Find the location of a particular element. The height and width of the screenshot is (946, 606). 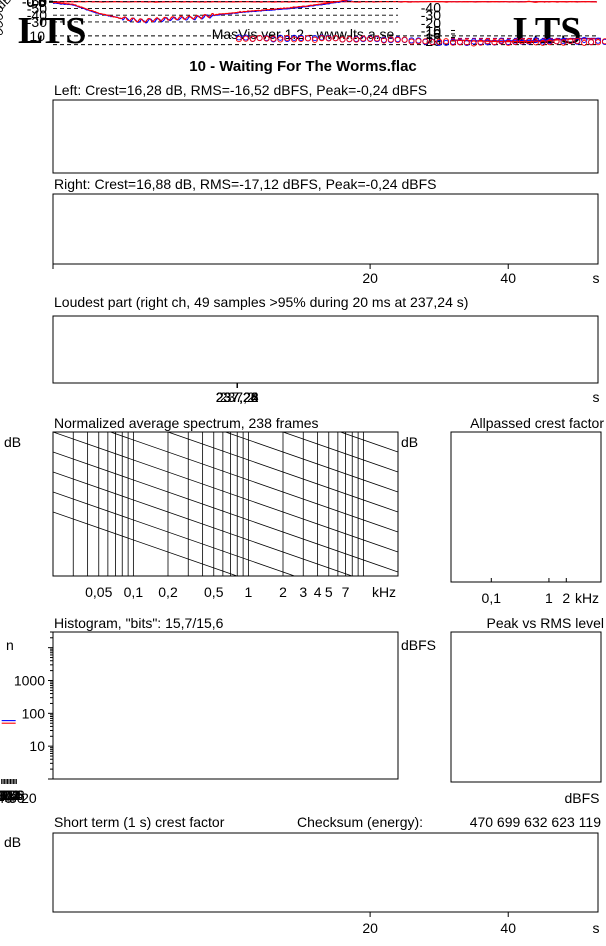

histogram-ytick-label: 100 is located at coordinates (34, 713).